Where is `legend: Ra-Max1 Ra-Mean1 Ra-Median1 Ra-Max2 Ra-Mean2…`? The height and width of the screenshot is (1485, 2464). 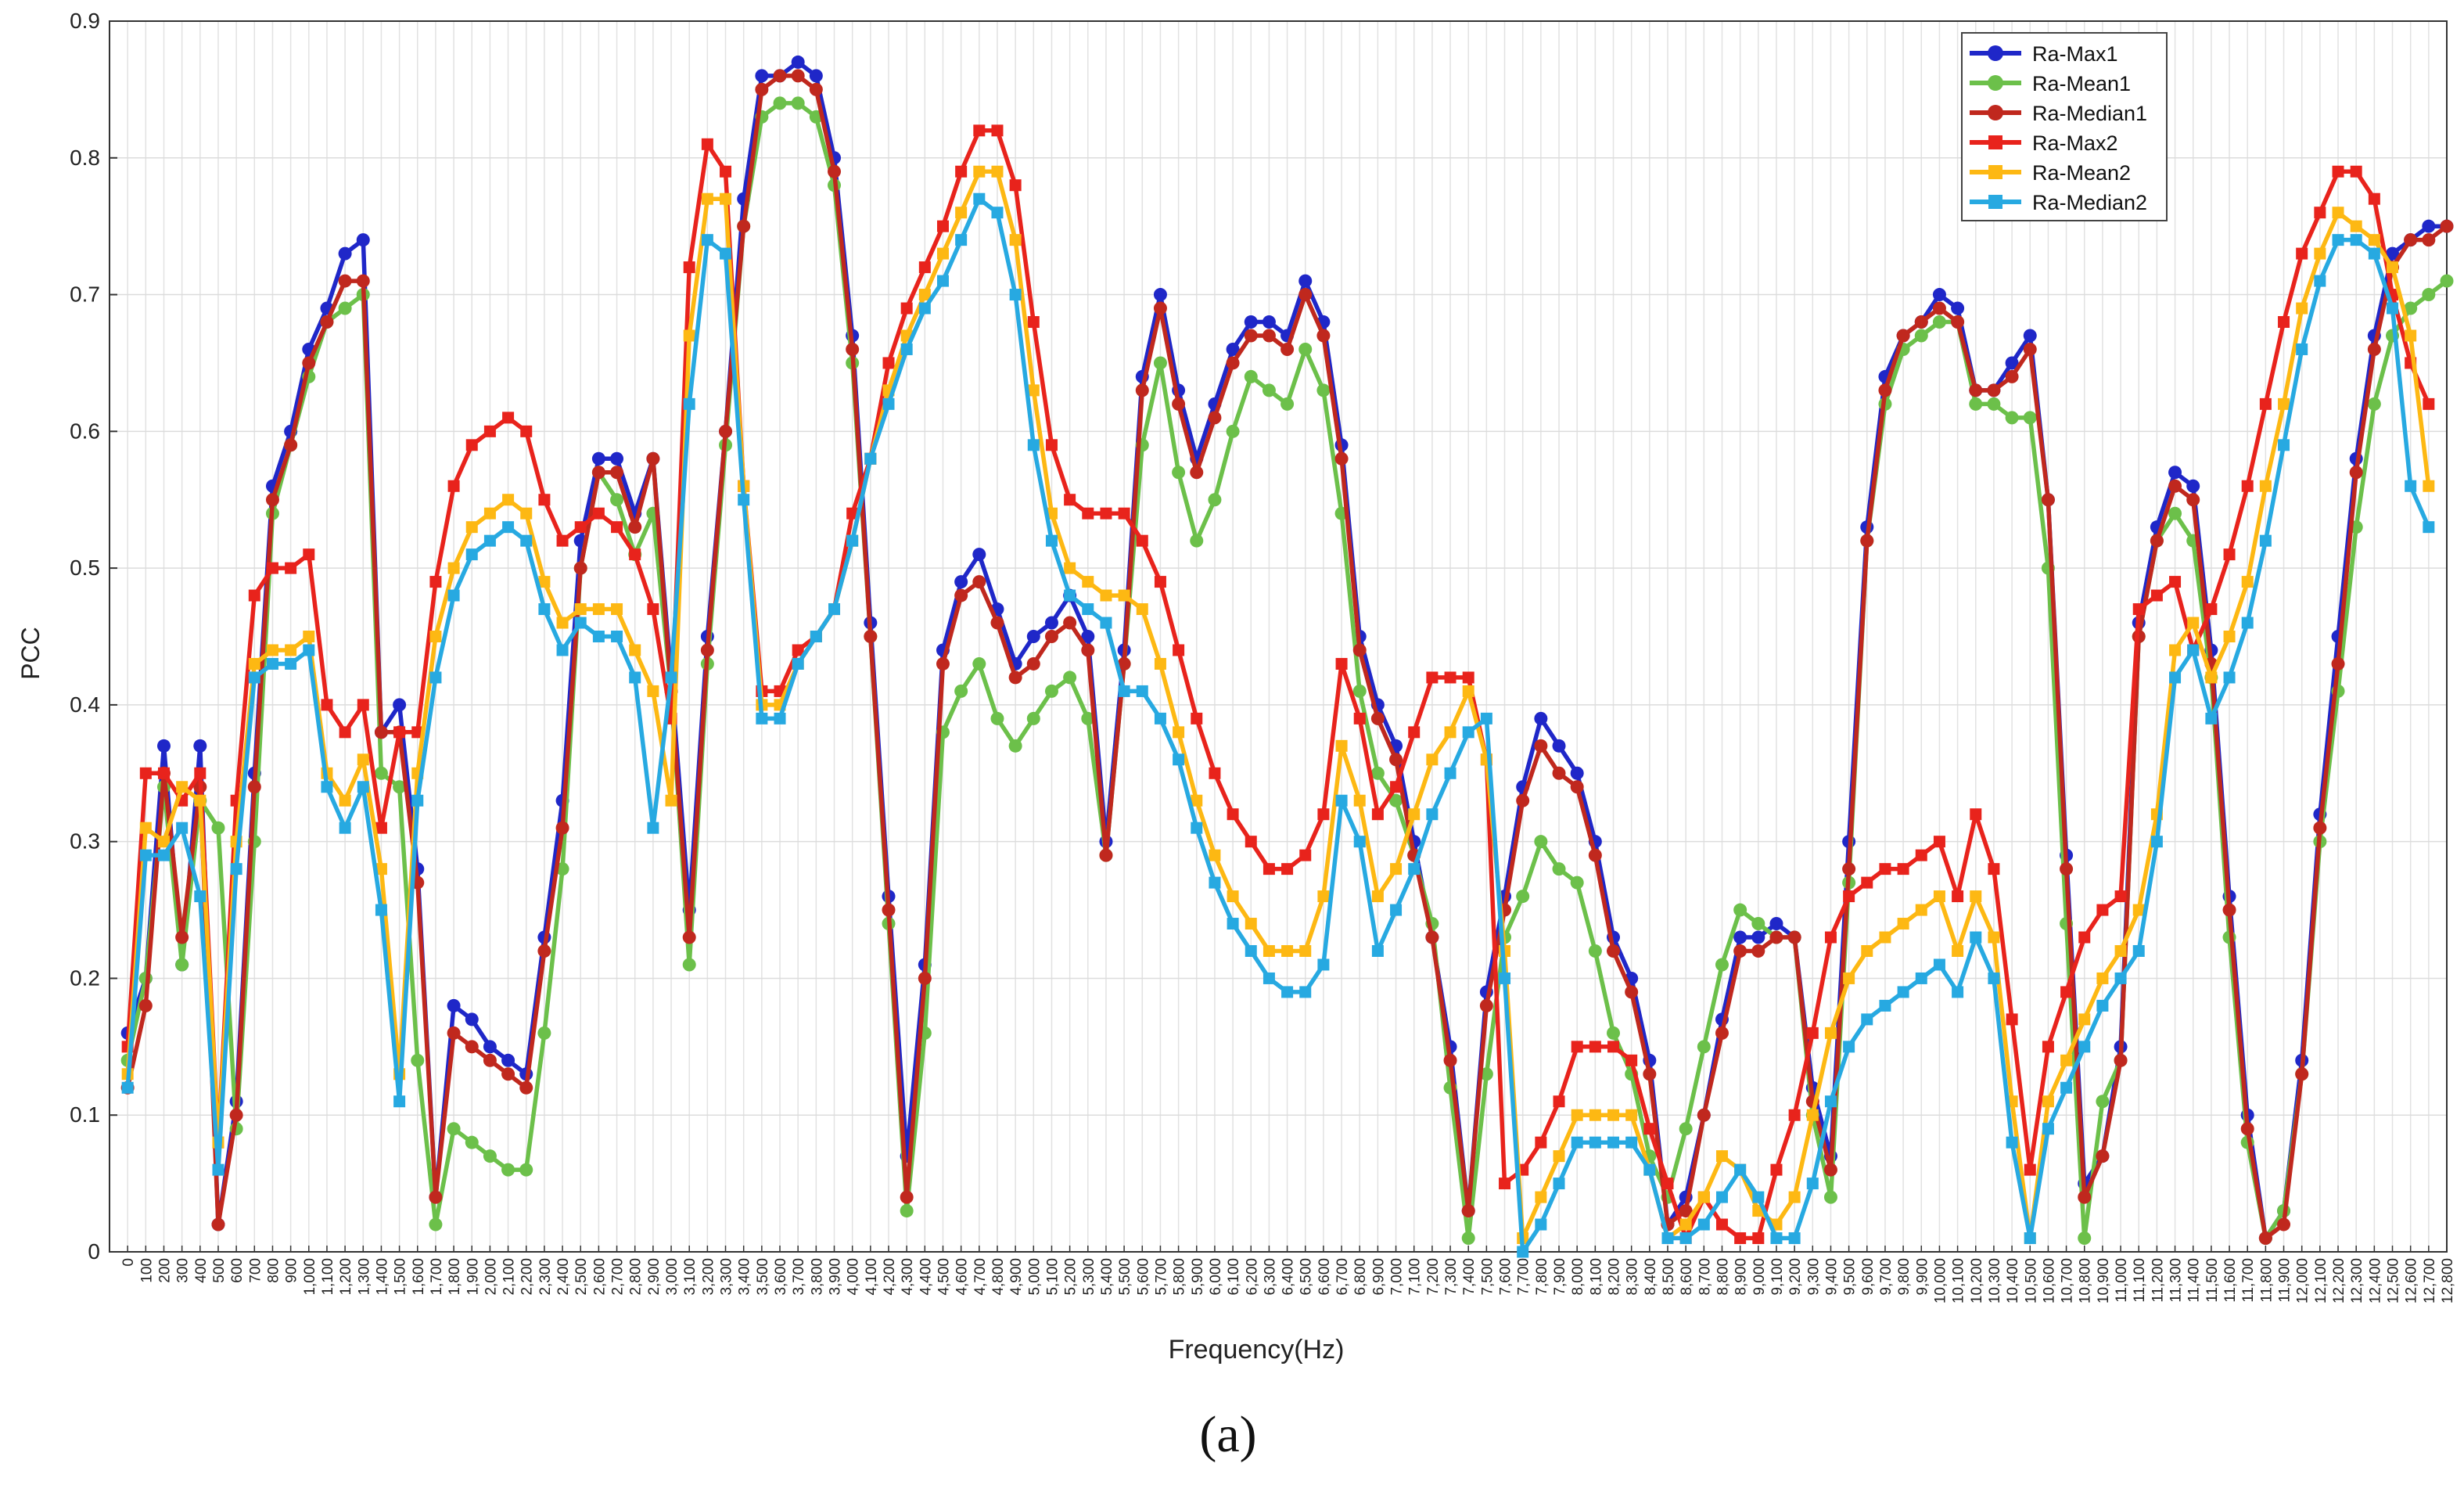 legend: Ra-Max1 Ra-Mean1 Ra-Median1 Ra-Max2 Ra-Mean2… is located at coordinates (2064, 126).